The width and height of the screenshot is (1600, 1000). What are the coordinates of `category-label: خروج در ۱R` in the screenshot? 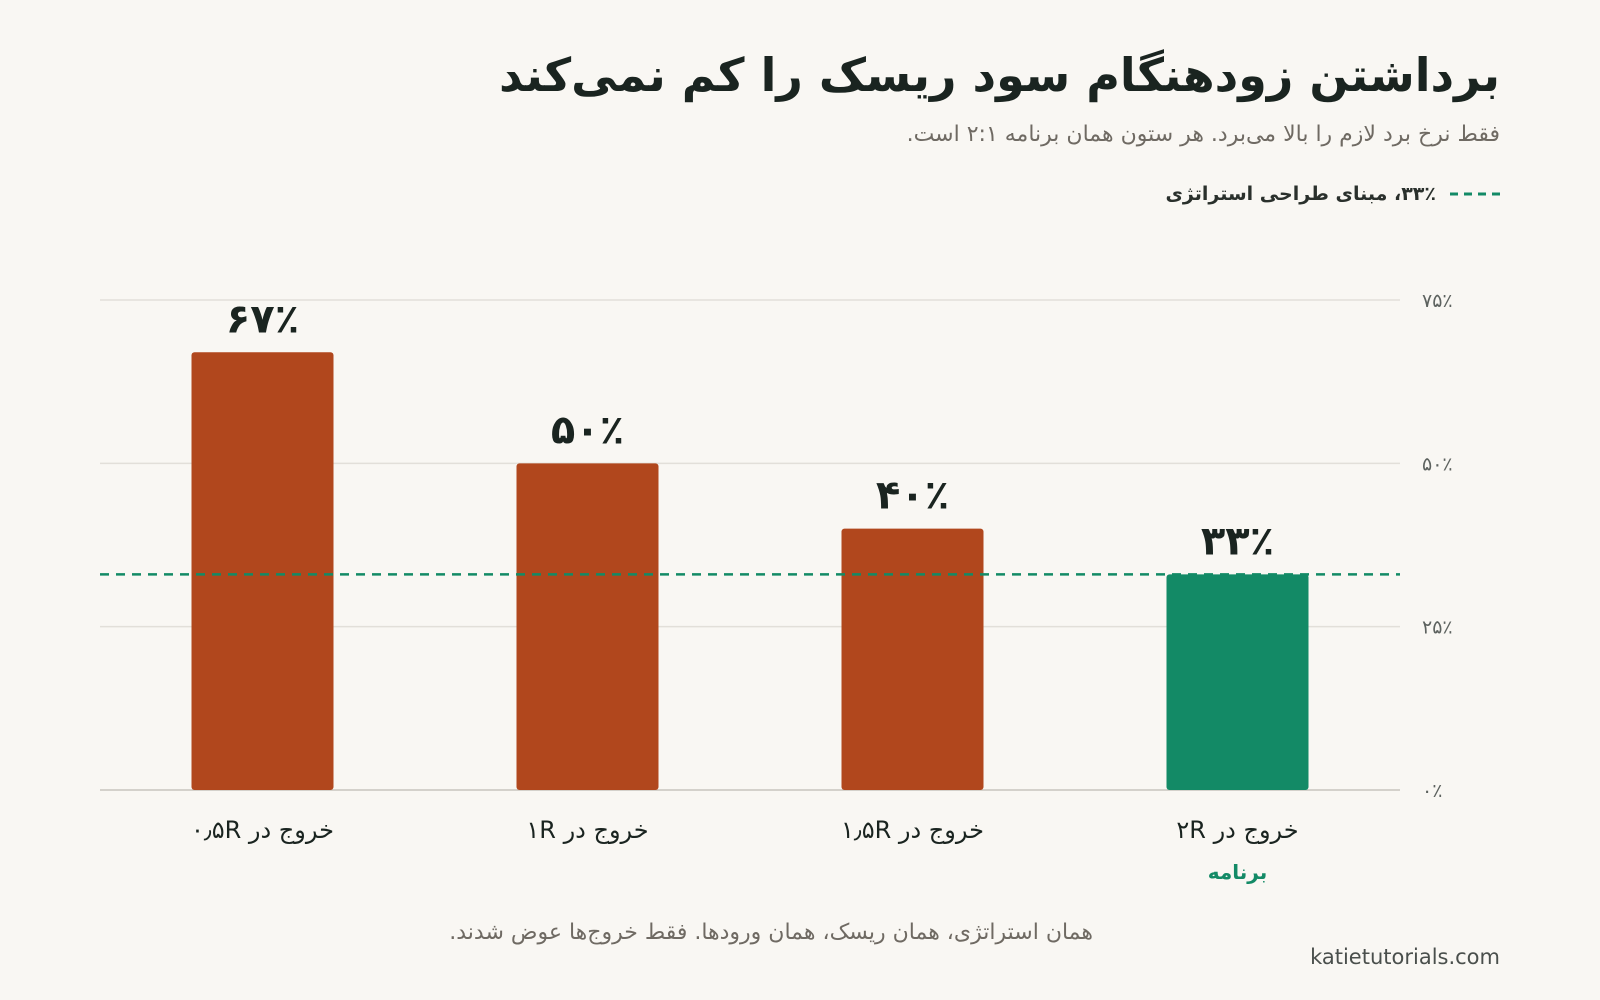 It's located at (587, 830).